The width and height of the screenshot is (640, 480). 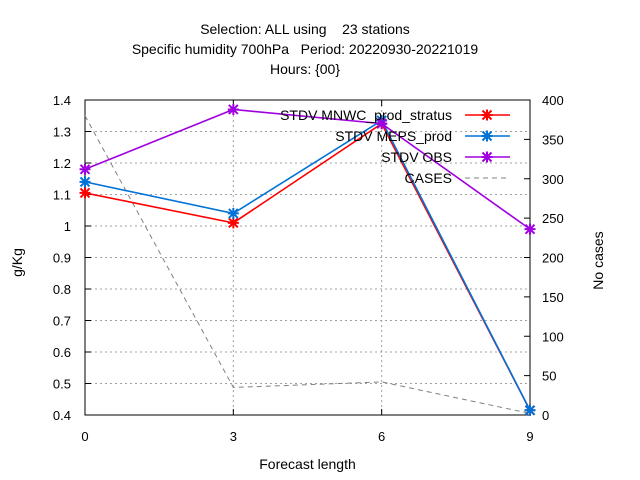 I want to click on title-line: Hours: {00}, so click(x=305, y=69).